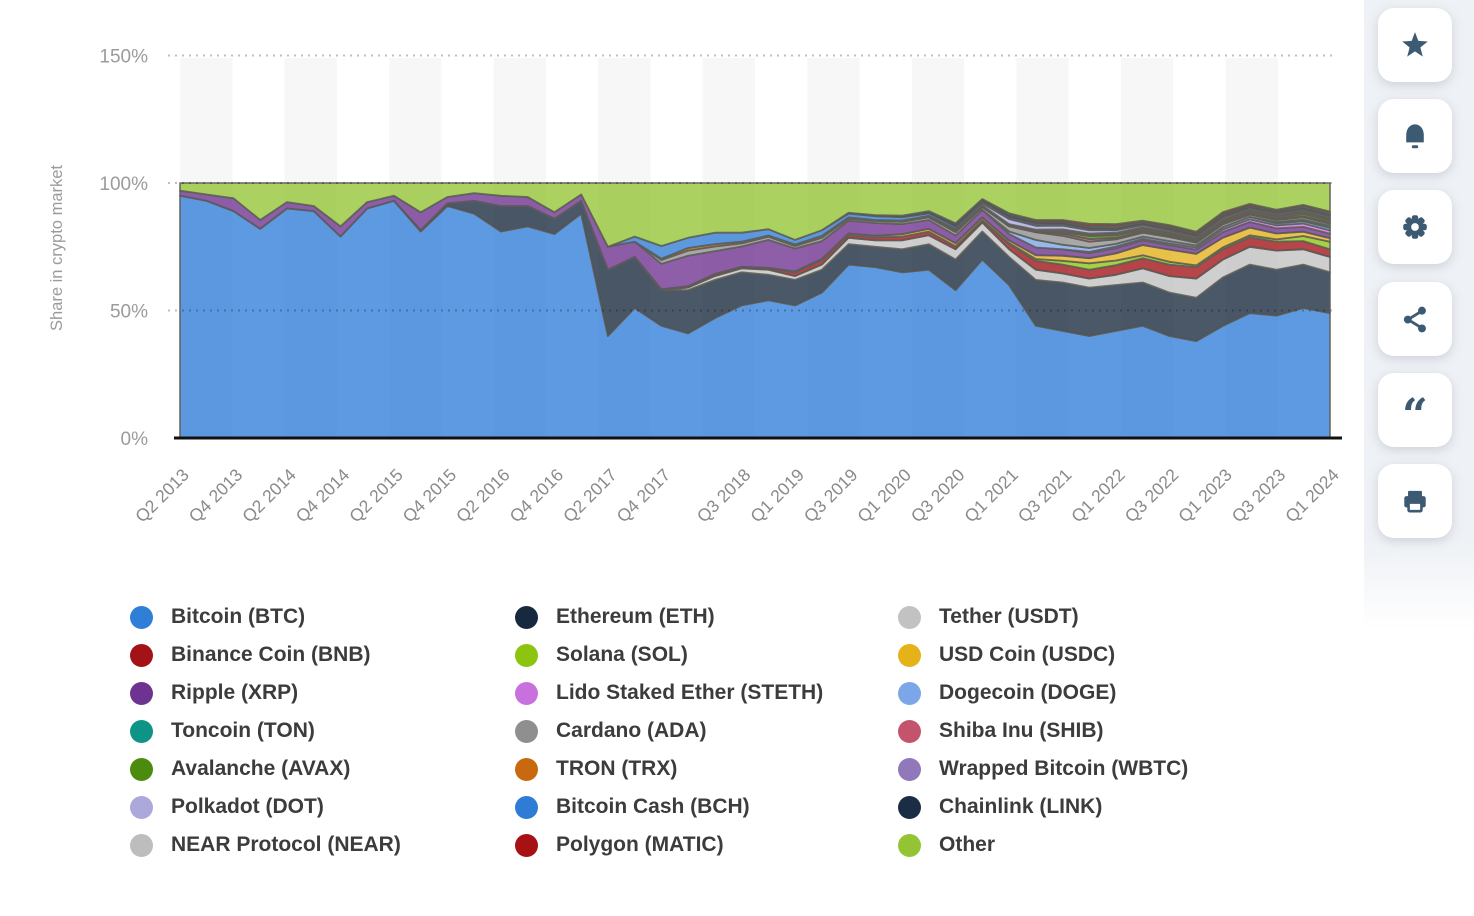 Image resolution: width=1474 pixels, height=916 pixels. I want to click on tether-usdt-swatch-icon, so click(909, 617).